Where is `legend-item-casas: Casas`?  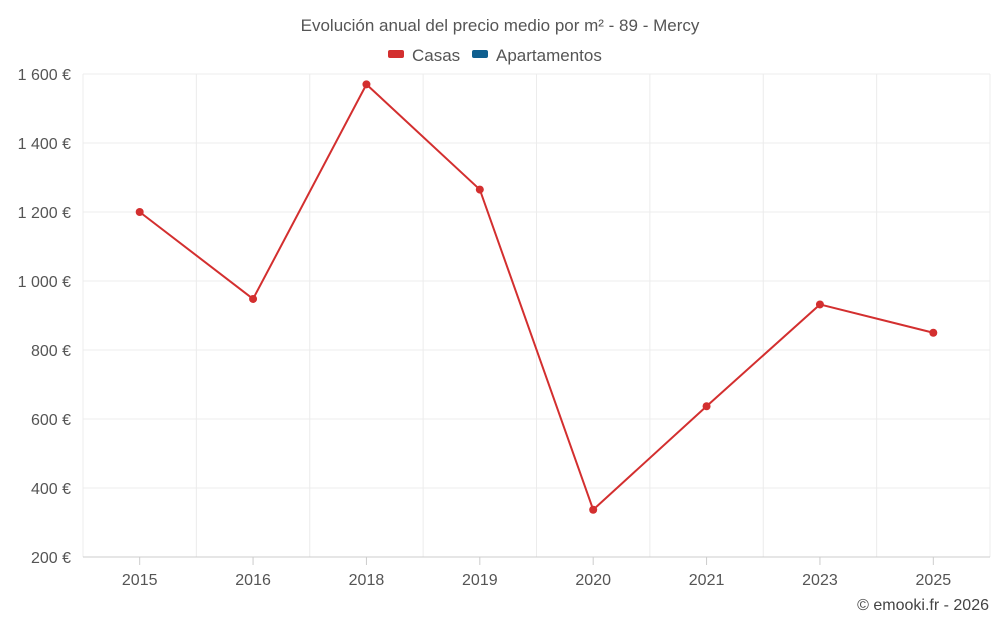 legend-item-casas: Casas is located at coordinates (424, 55).